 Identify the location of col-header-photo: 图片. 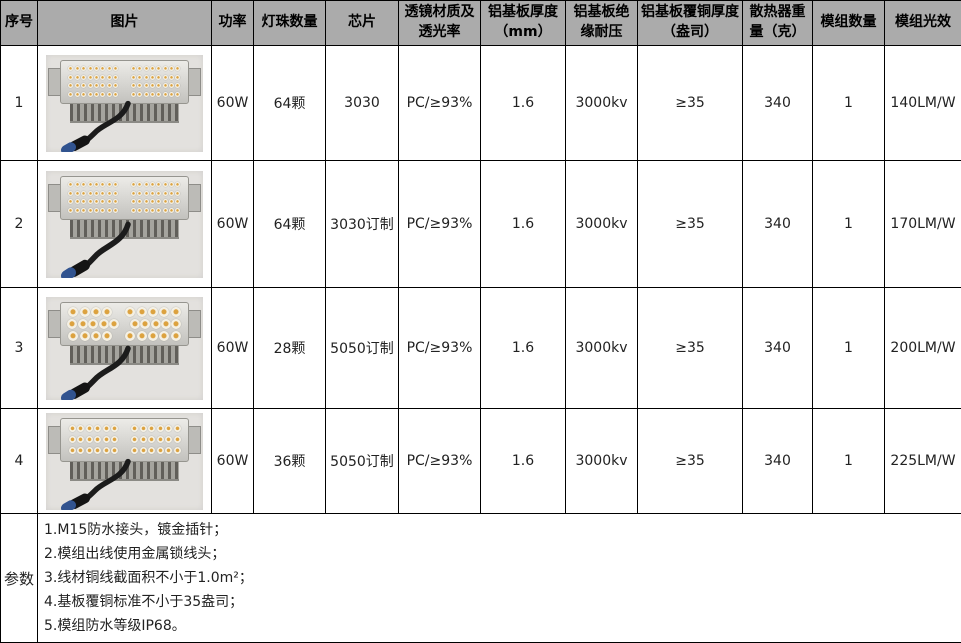
(125, 23).